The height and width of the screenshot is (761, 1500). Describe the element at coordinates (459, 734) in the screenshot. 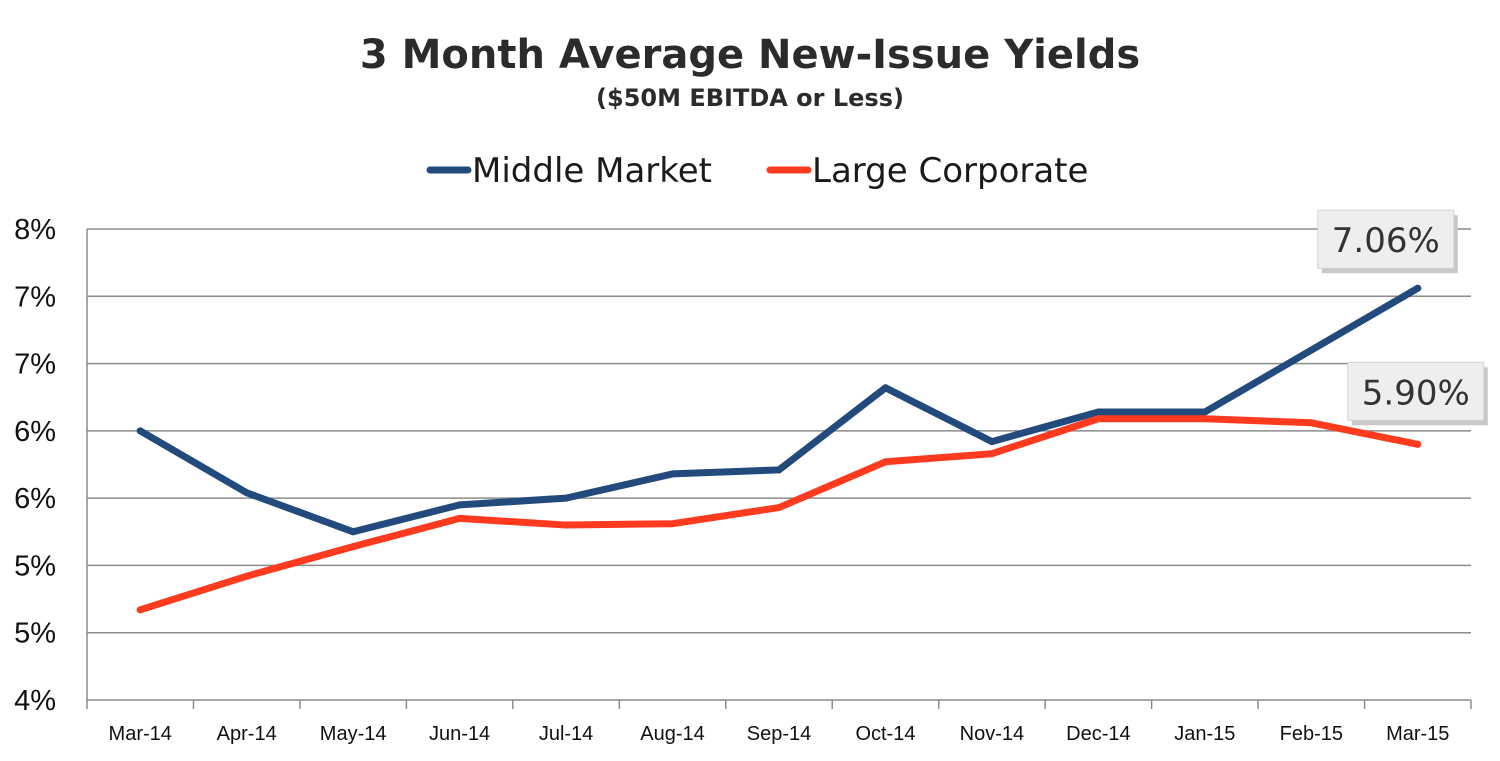

I see `x-tick-label: Jun-14` at that location.